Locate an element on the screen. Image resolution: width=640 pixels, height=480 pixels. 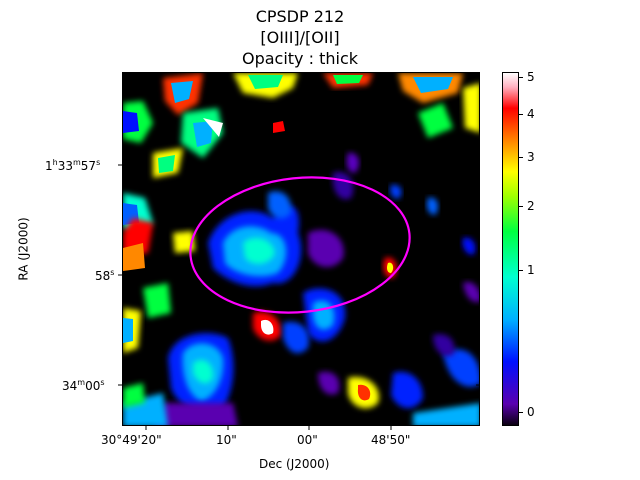
colorbar-tick-label: 5 is located at coordinates (531, 77).